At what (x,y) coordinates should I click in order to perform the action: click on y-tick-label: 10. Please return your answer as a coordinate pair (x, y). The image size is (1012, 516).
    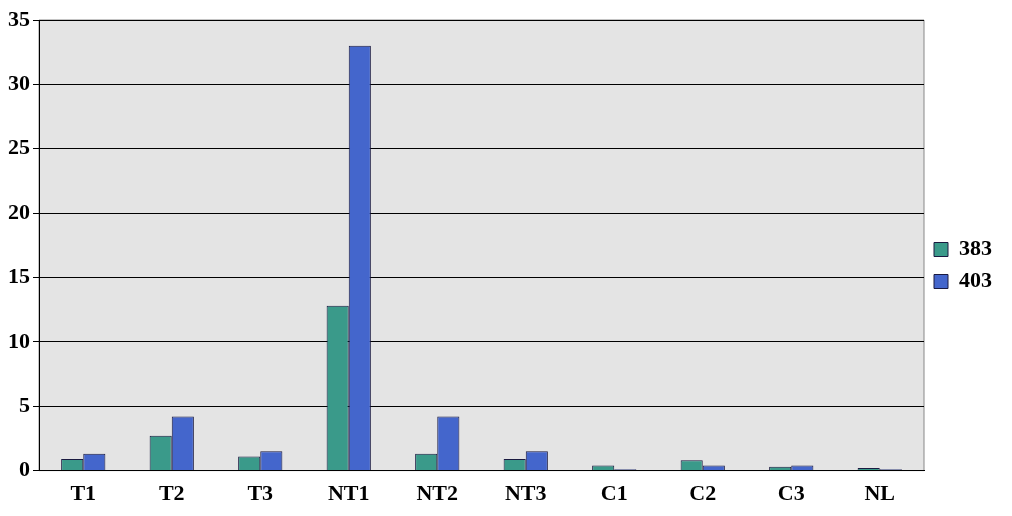
    Looking at the image, I should click on (19, 340).